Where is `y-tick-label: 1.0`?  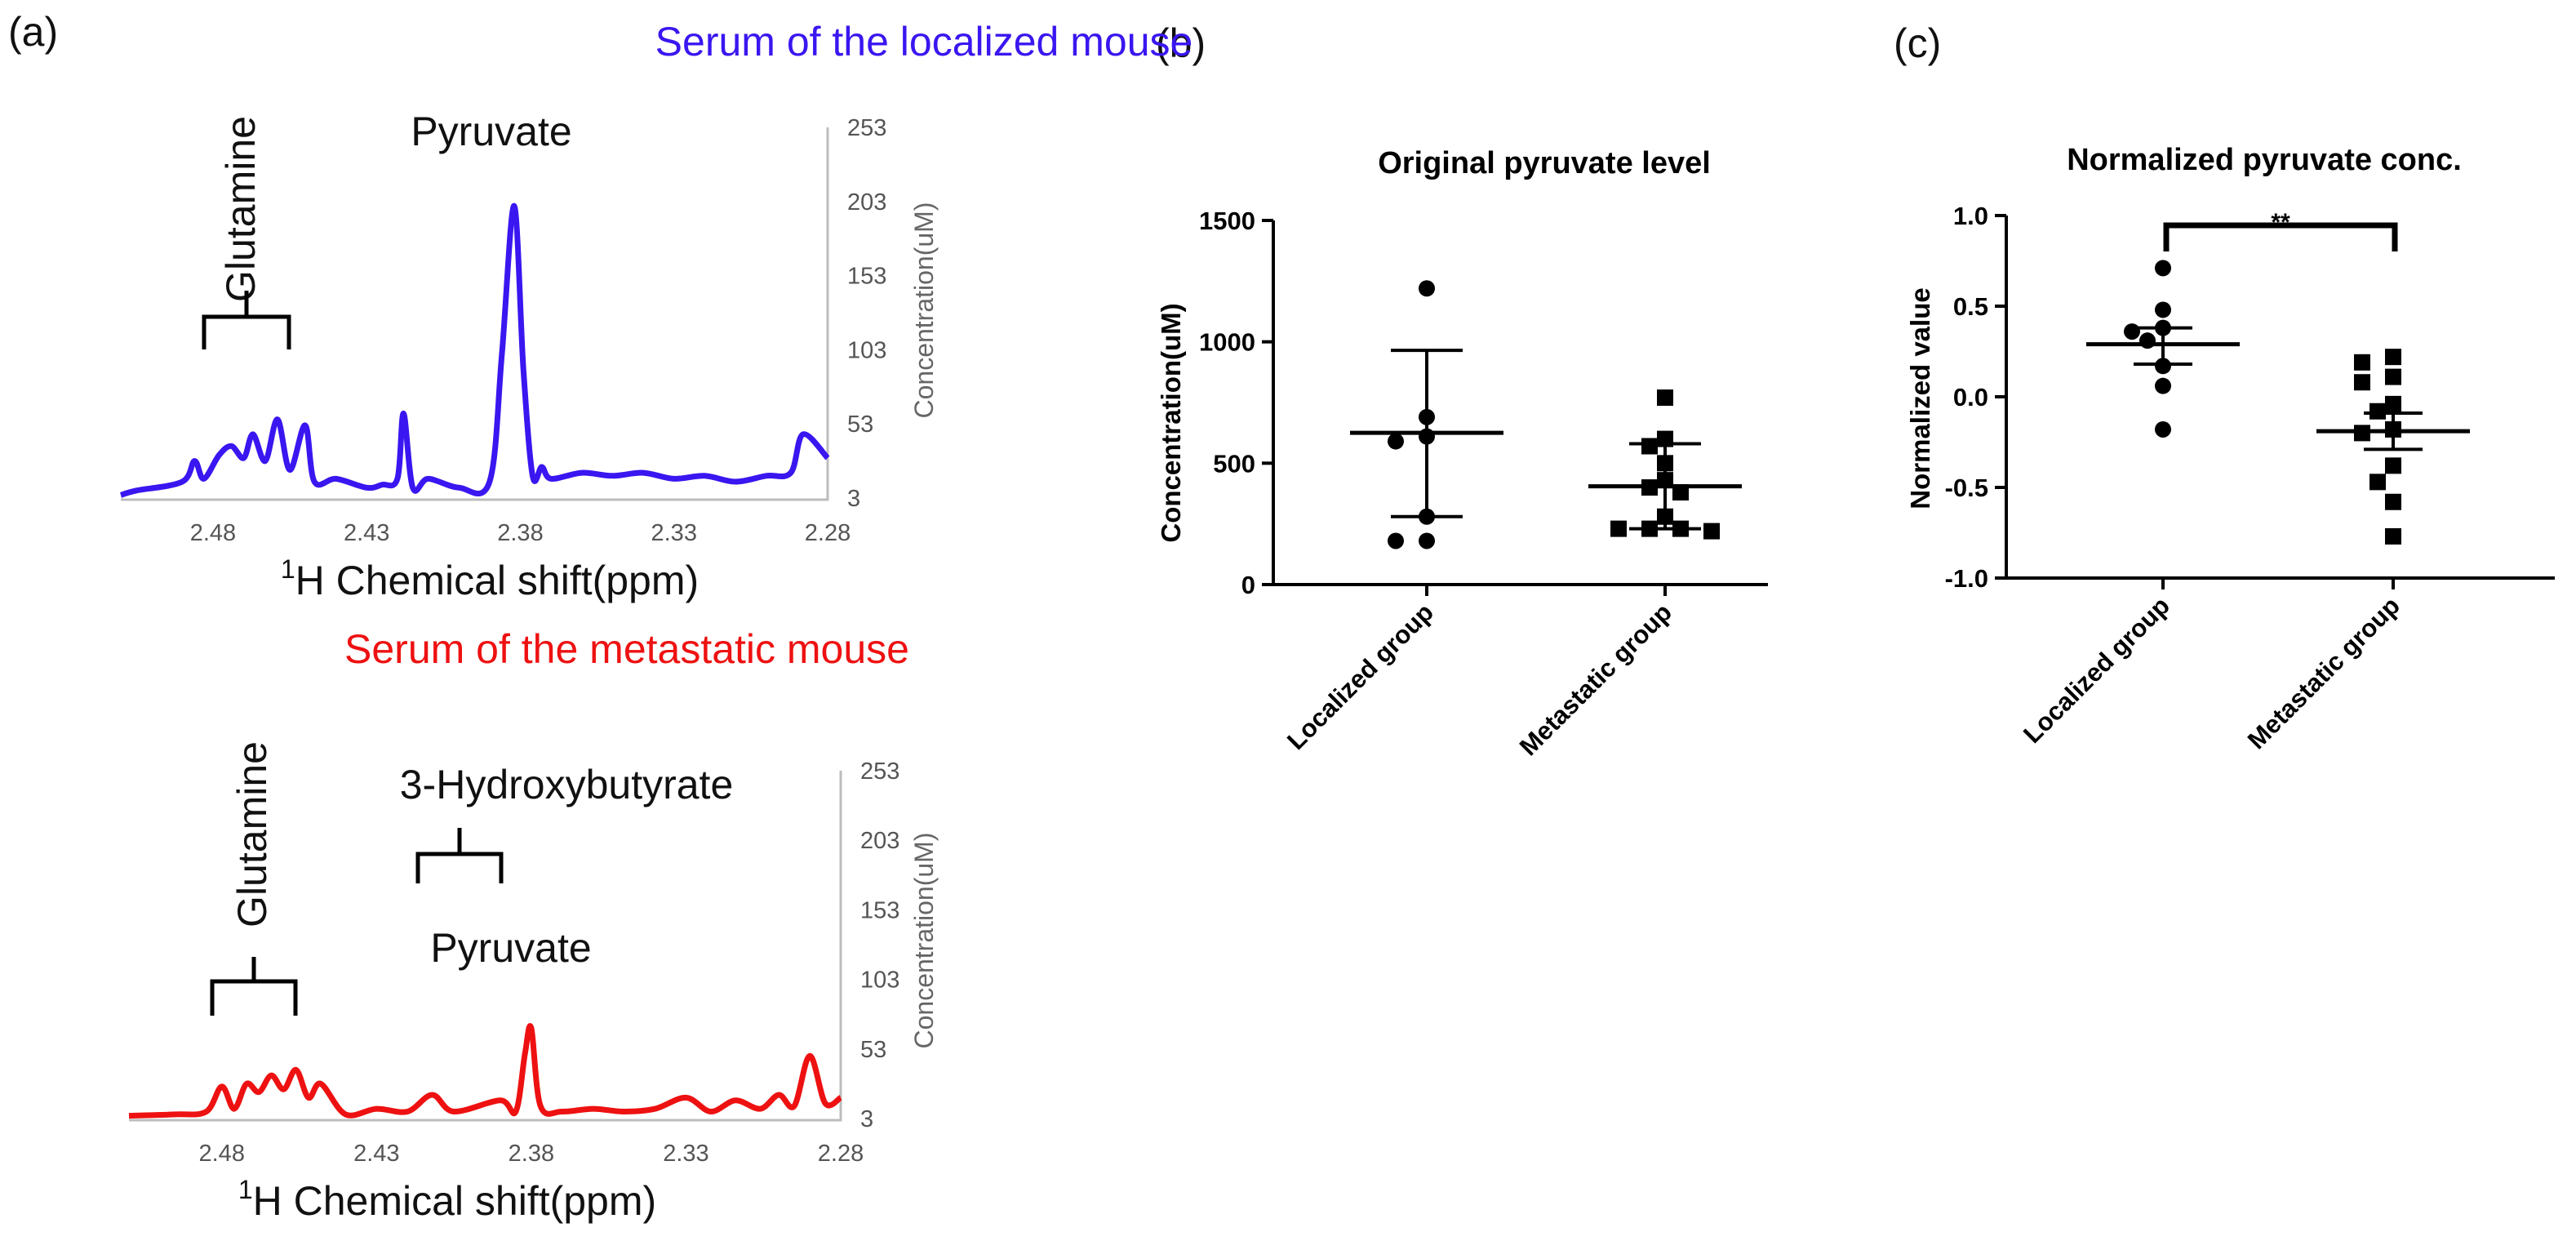
y-tick-label: 1.0 is located at coordinates (1970, 216).